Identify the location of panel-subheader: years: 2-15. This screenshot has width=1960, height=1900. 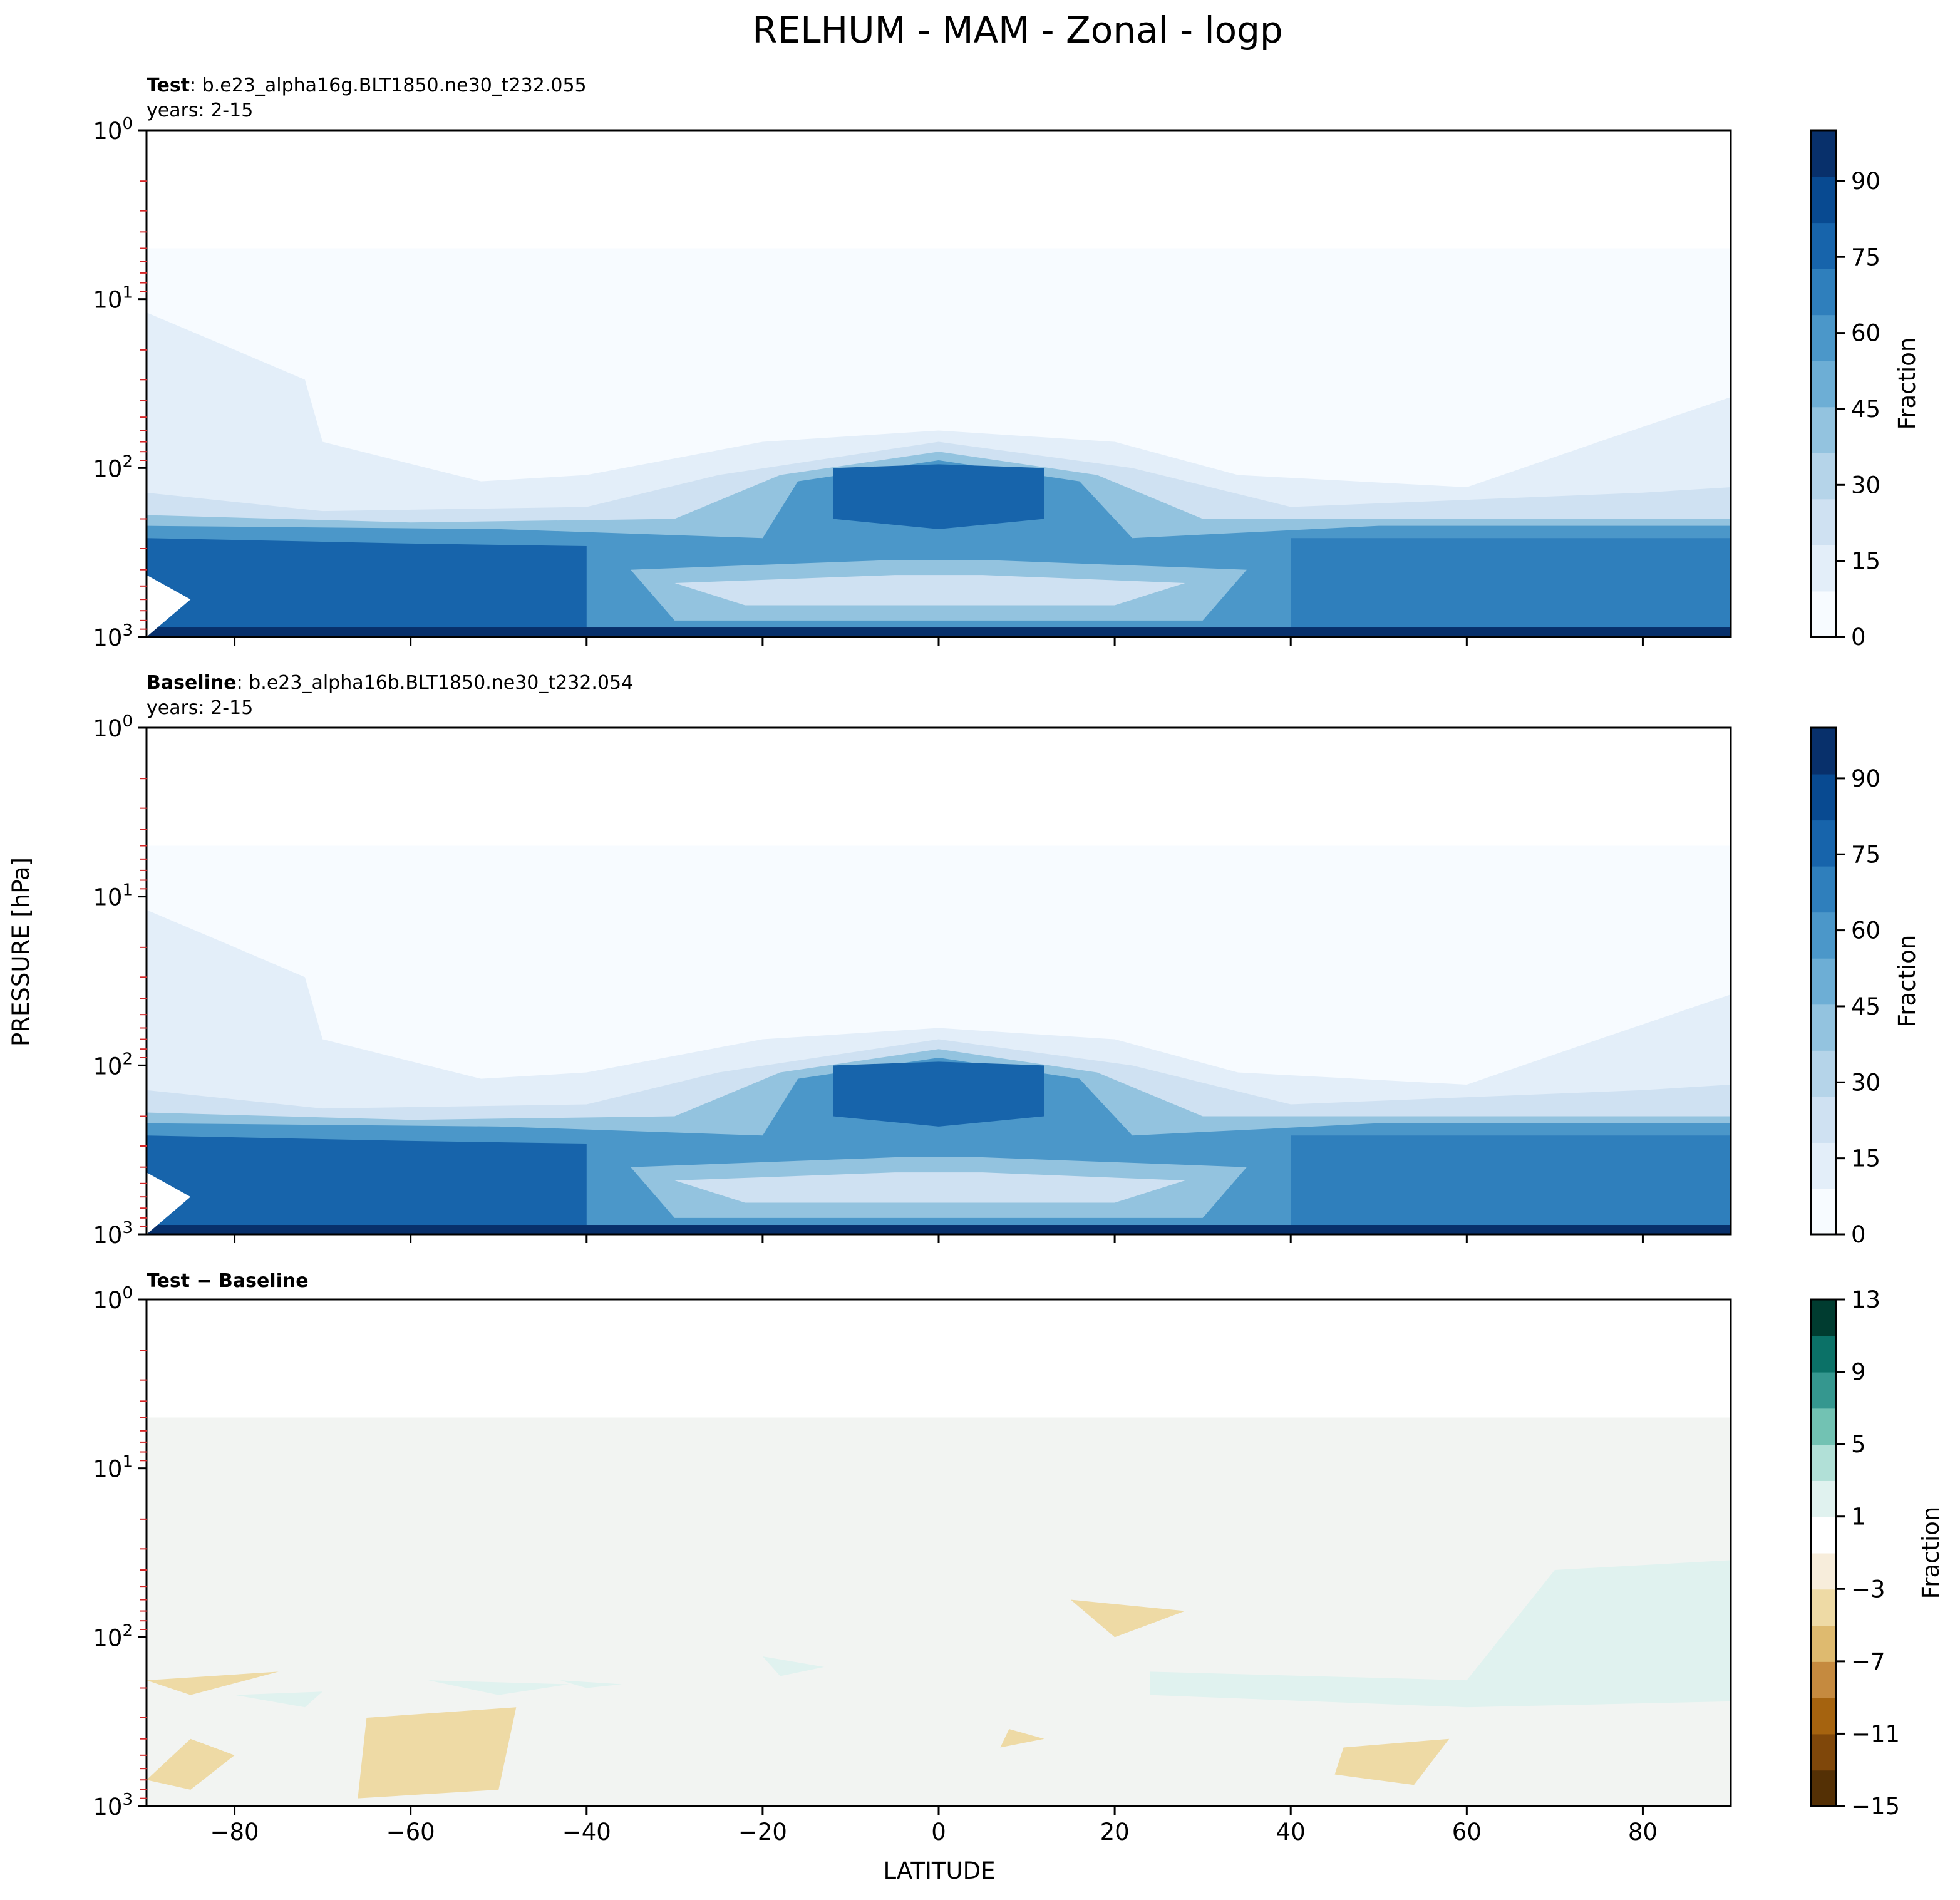
(200, 708).